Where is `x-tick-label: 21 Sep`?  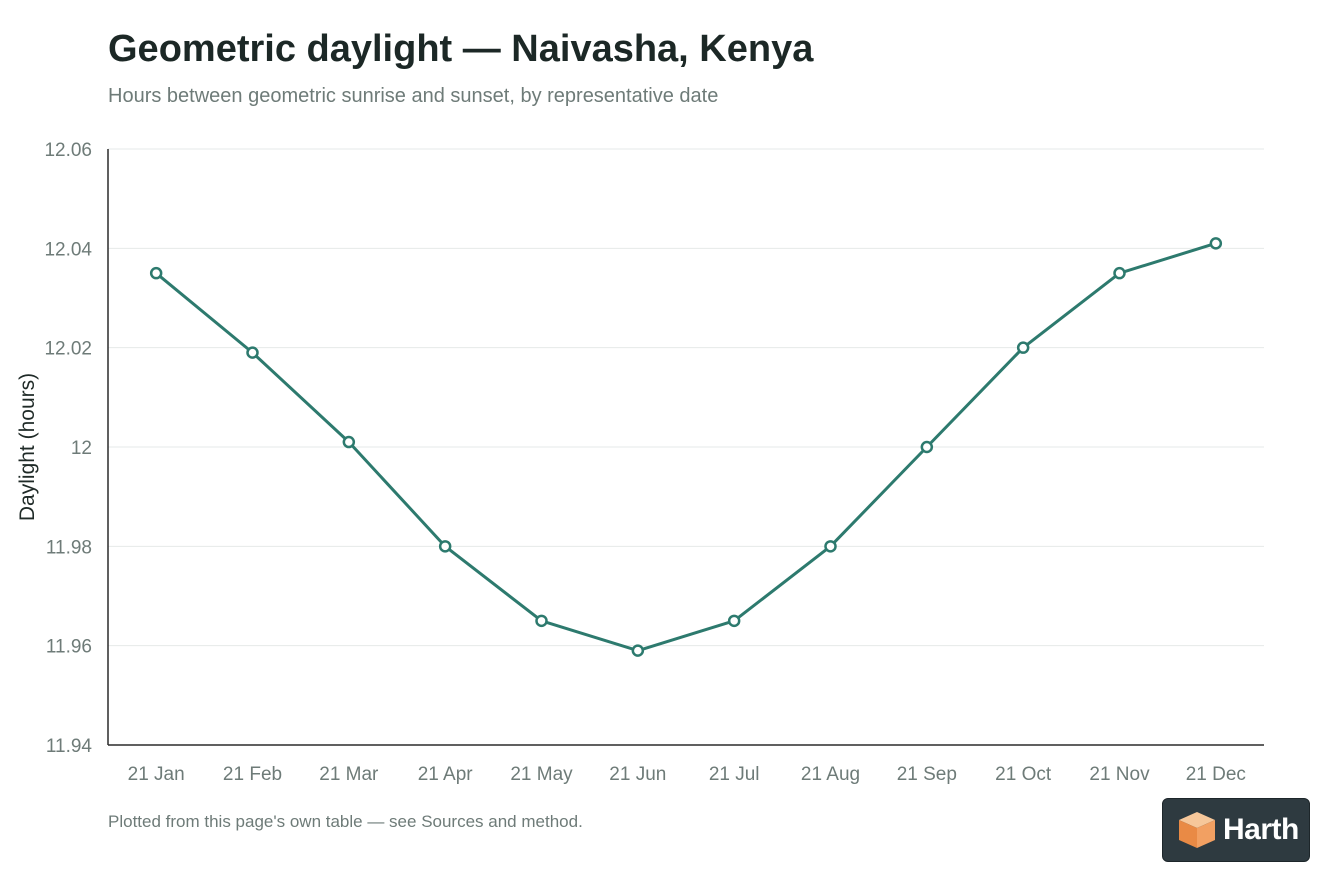
x-tick-label: 21 Sep is located at coordinates (927, 774).